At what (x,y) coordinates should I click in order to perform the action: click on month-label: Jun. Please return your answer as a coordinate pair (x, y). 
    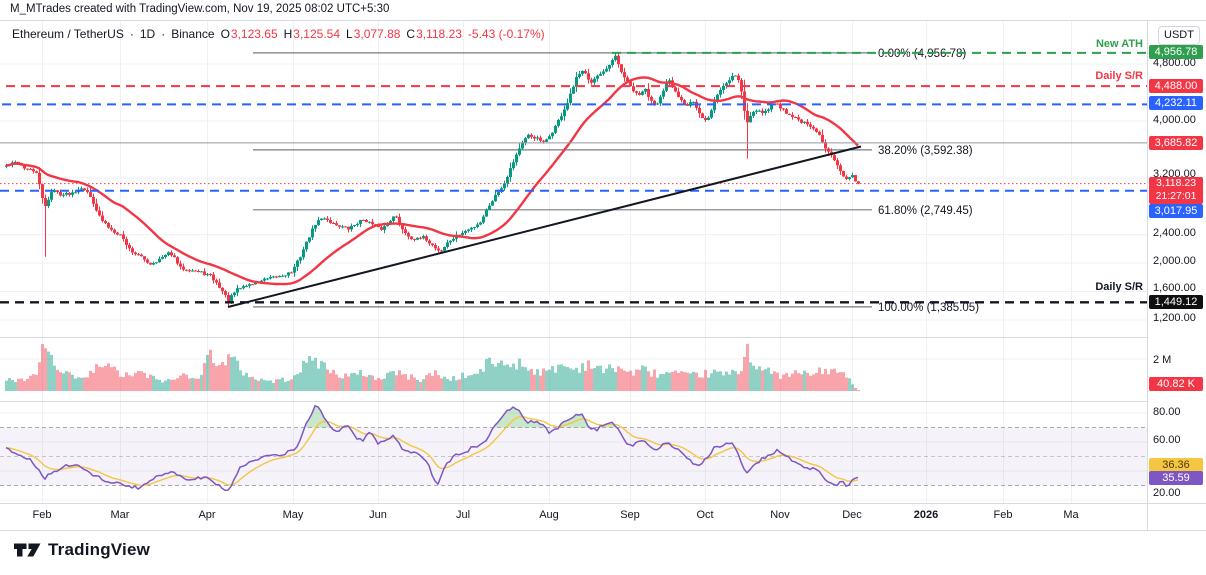
    Looking at the image, I should click on (378, 515).